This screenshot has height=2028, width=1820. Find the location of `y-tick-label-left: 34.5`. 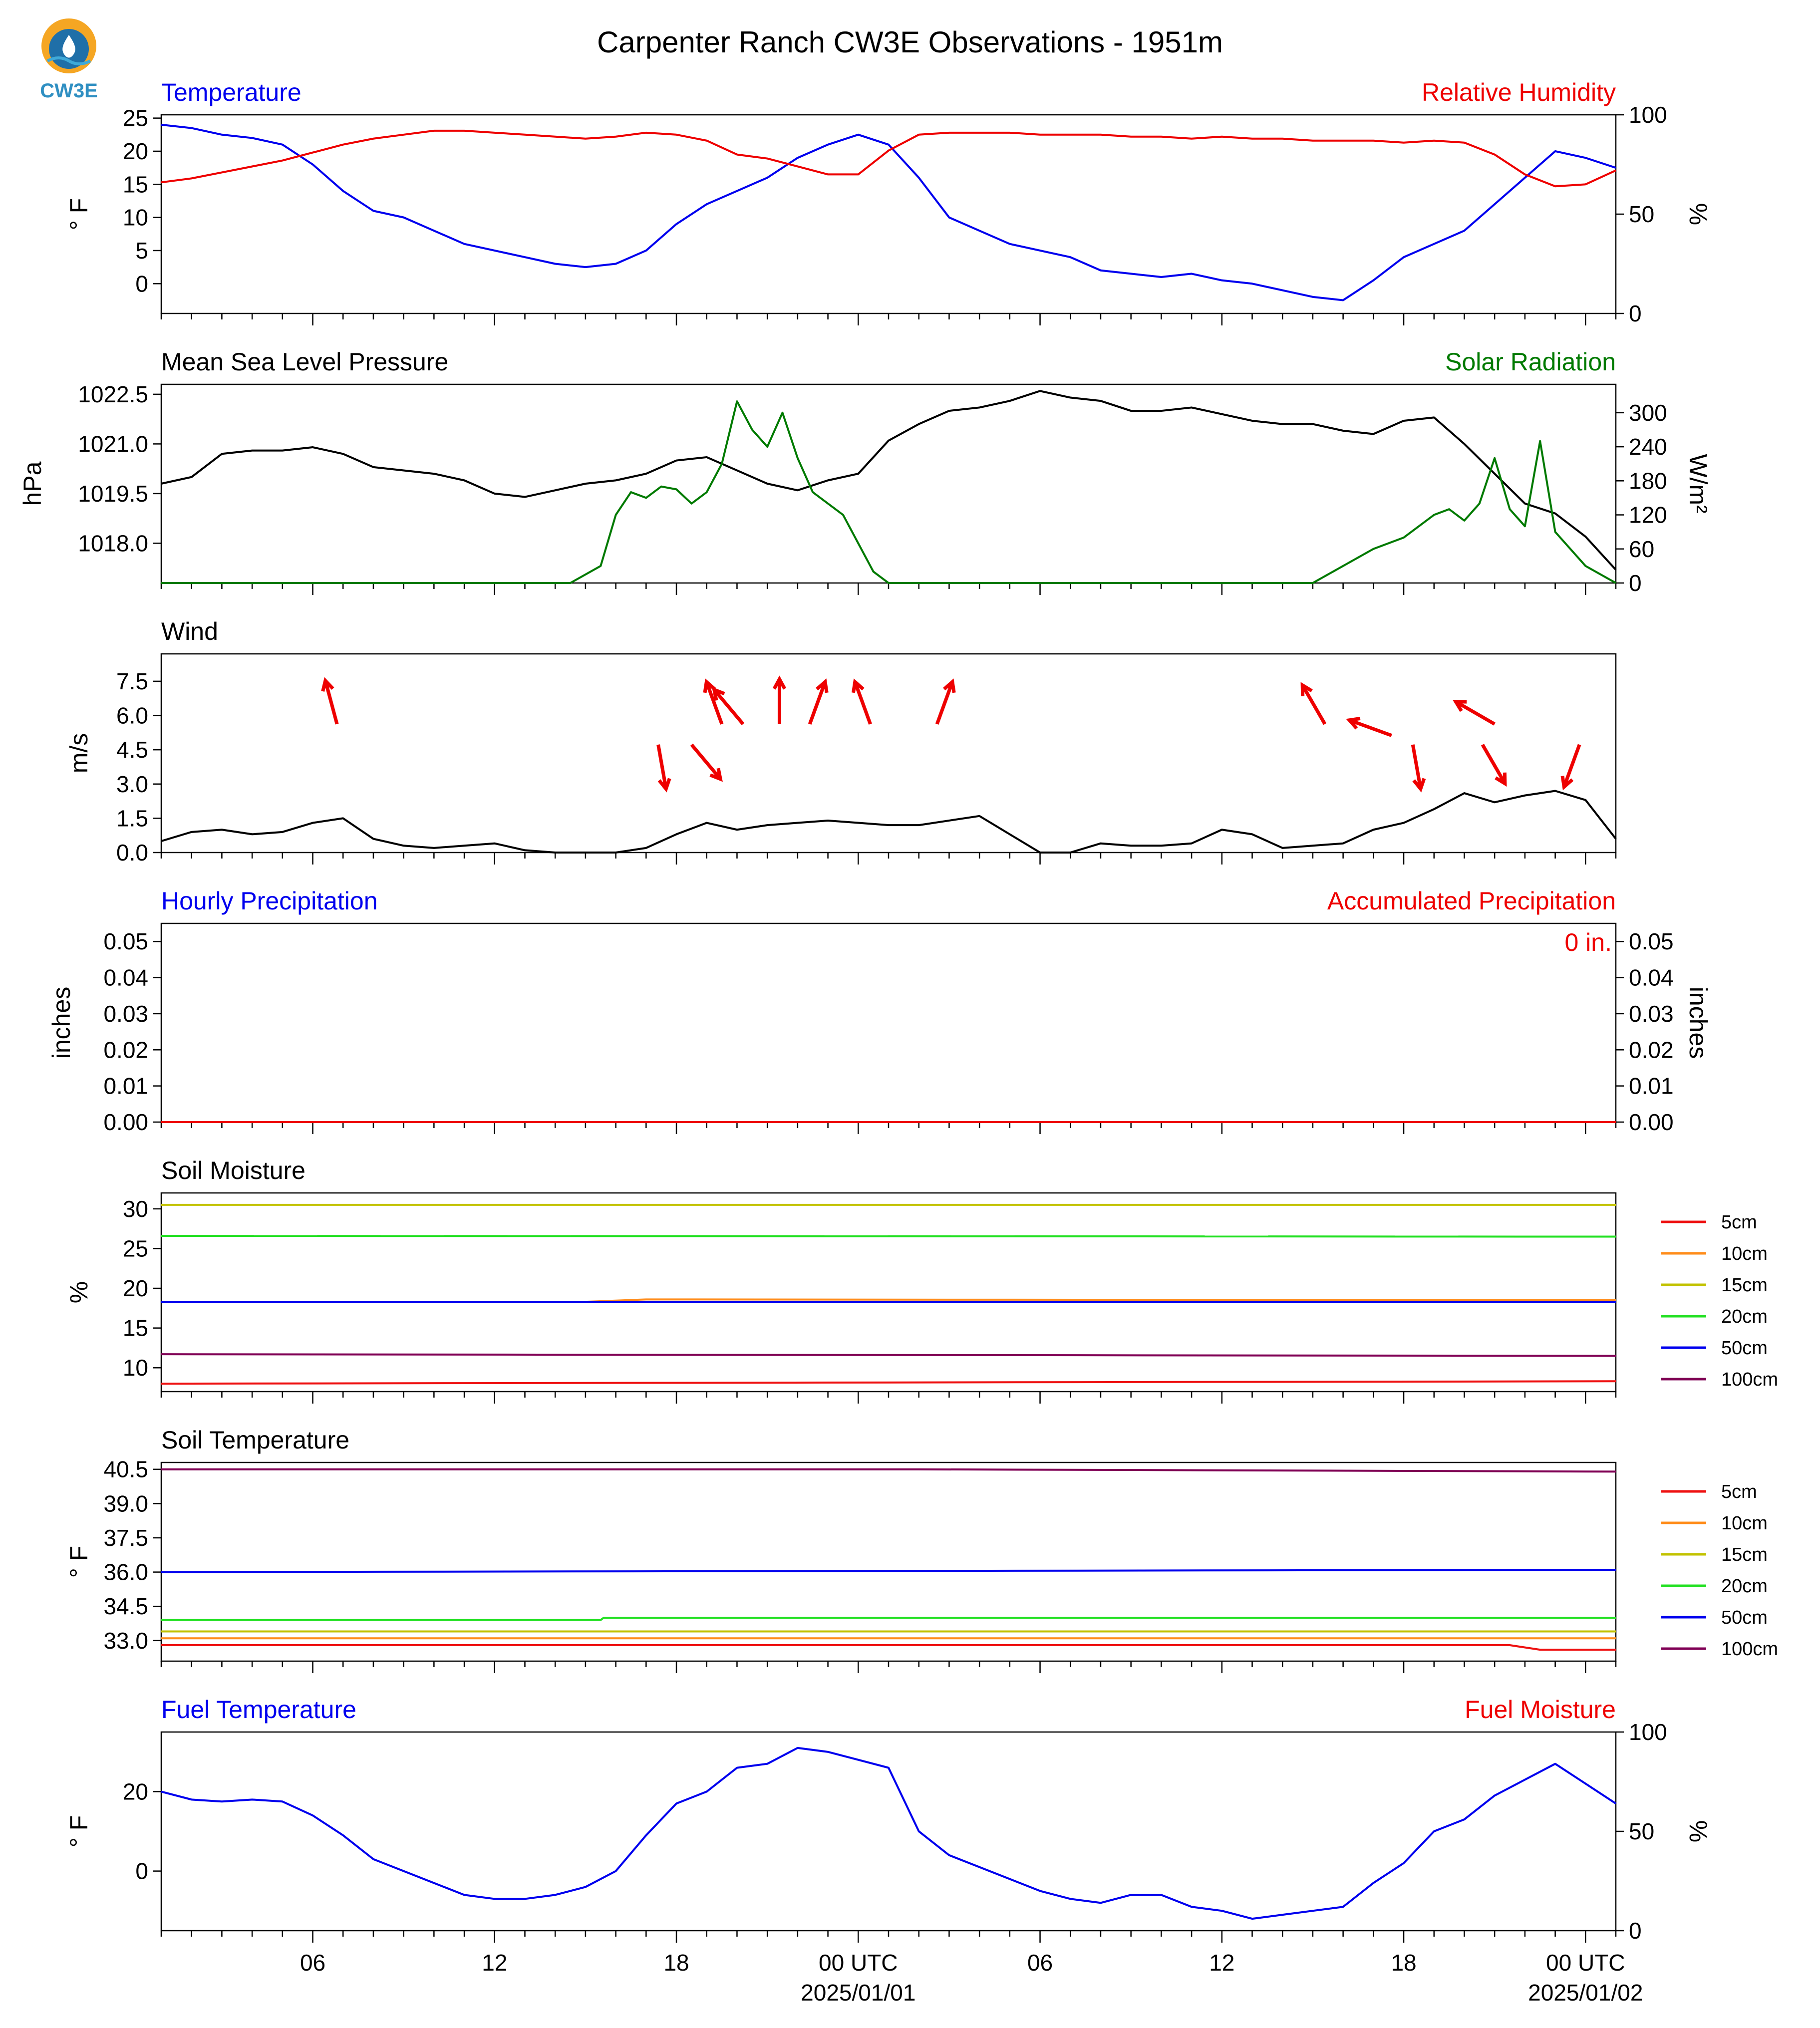

y-tick-label-left: 34.5 is located at coordinates (125, 1606).